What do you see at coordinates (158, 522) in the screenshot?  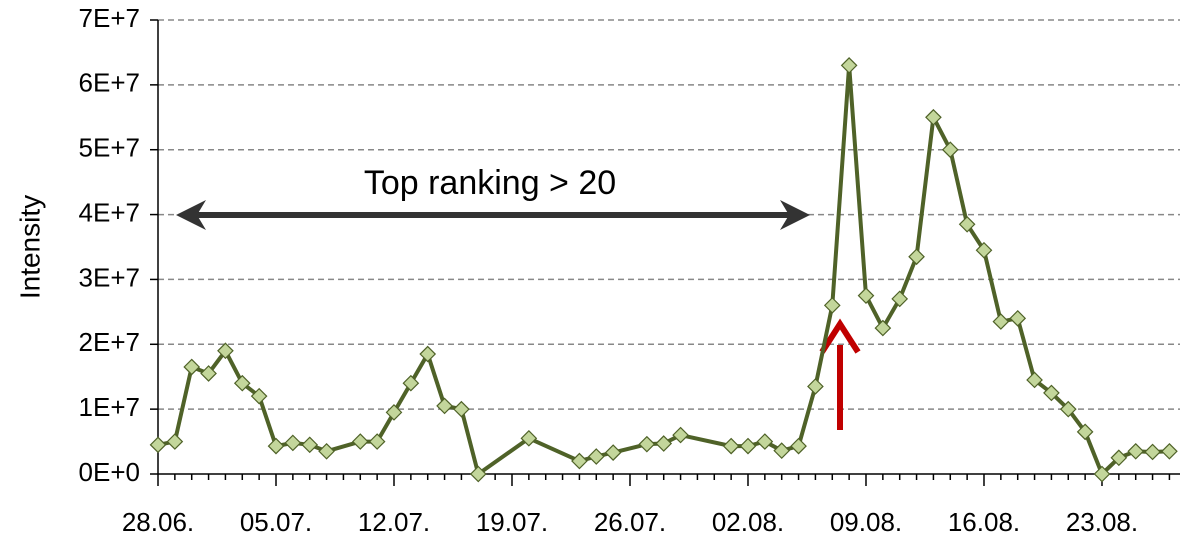 I see `x-tick-label: 28.06.` at bounding box center [158, 522].